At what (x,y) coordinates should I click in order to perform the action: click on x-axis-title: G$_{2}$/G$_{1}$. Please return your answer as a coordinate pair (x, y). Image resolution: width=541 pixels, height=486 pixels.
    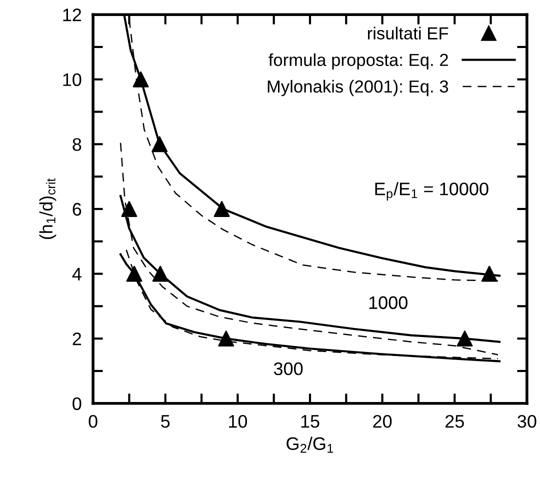
    Looking at the image, I should click on (310, 444).